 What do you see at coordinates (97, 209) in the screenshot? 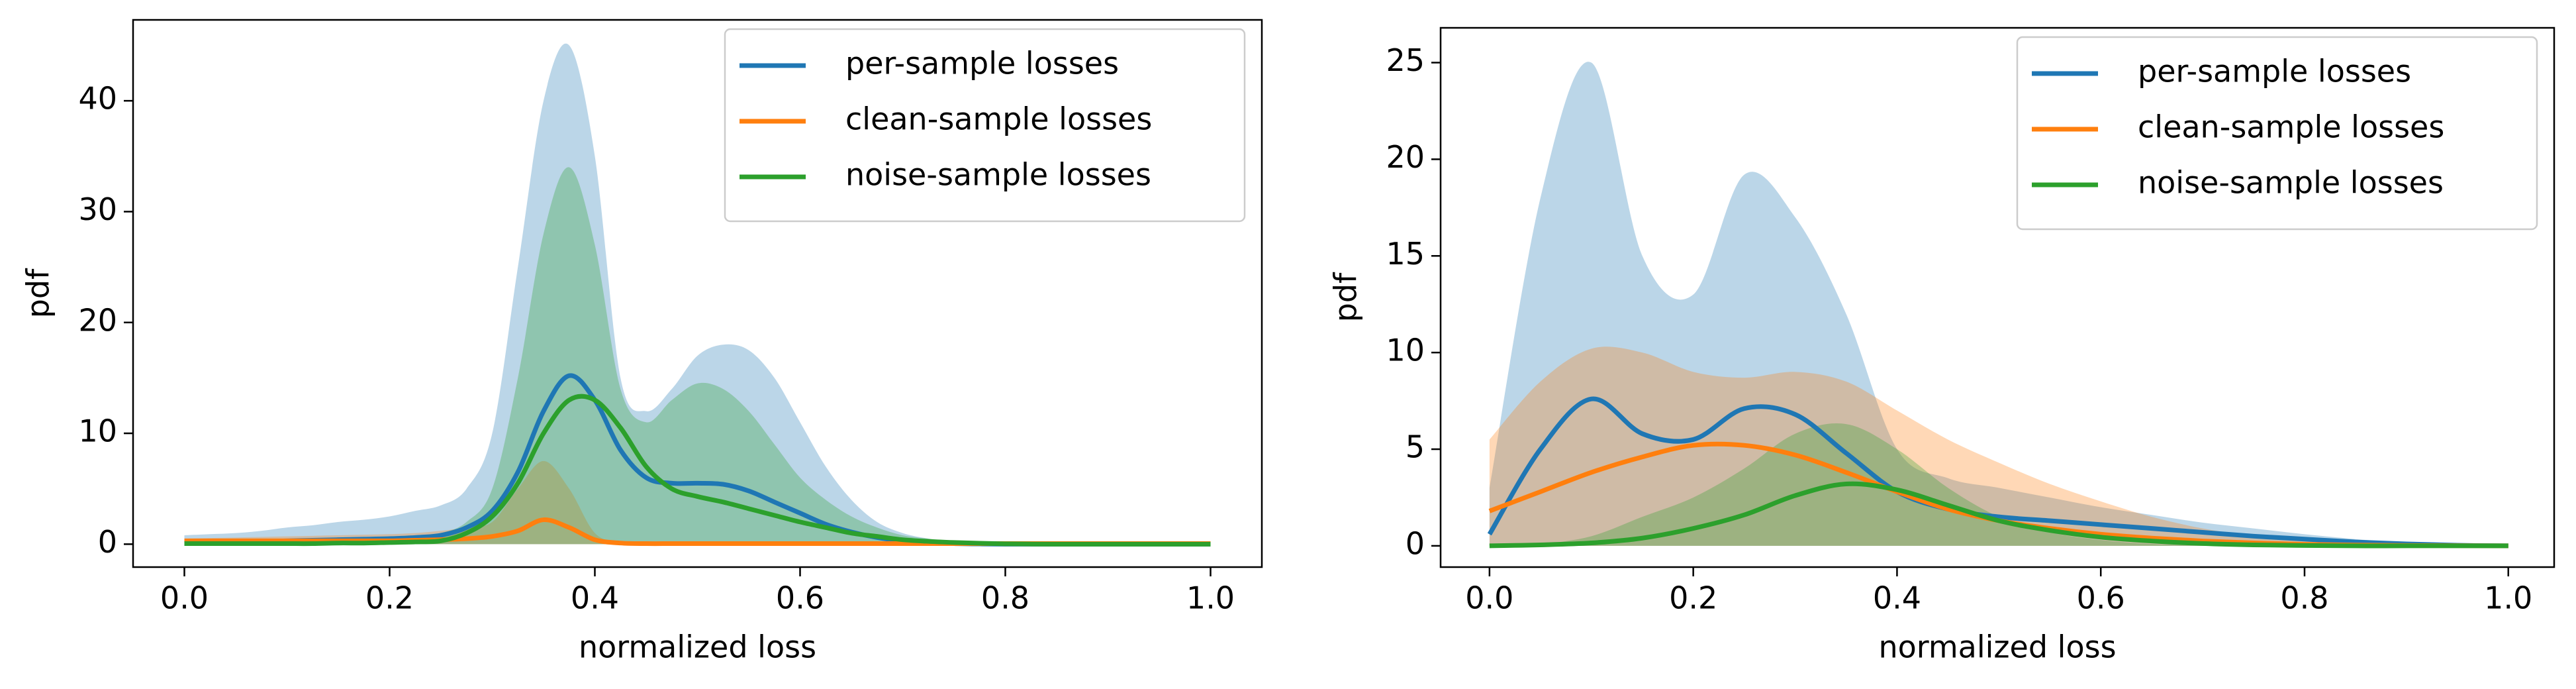
I see `y-tick-label: 30` at bounding box center [97, 209].